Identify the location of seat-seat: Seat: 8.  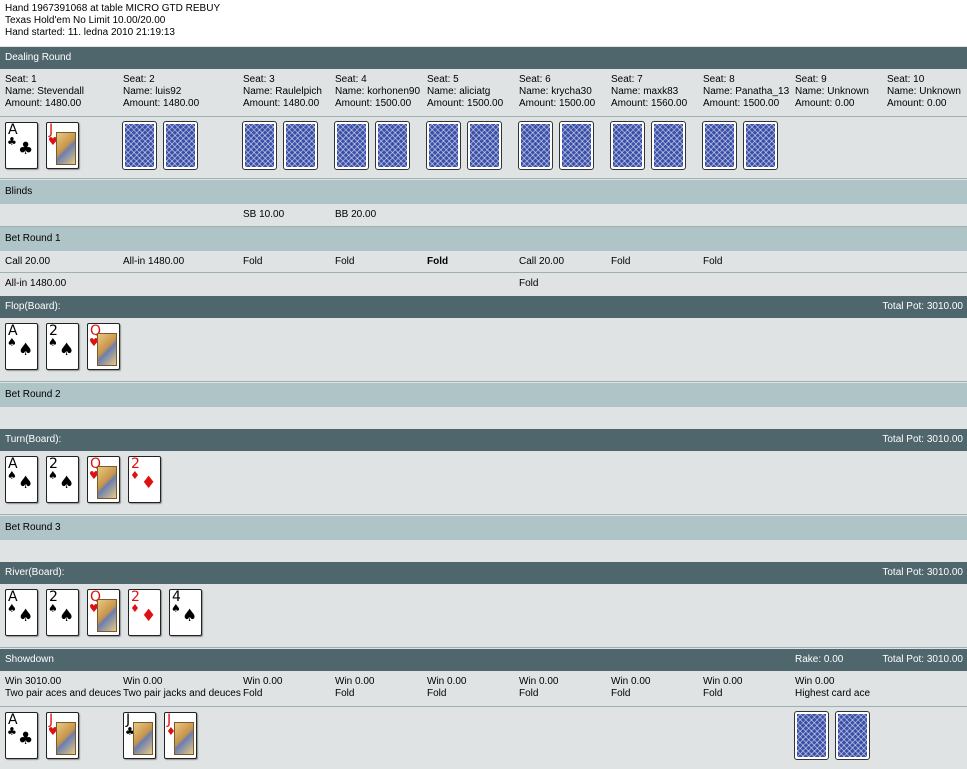
(719, 79).